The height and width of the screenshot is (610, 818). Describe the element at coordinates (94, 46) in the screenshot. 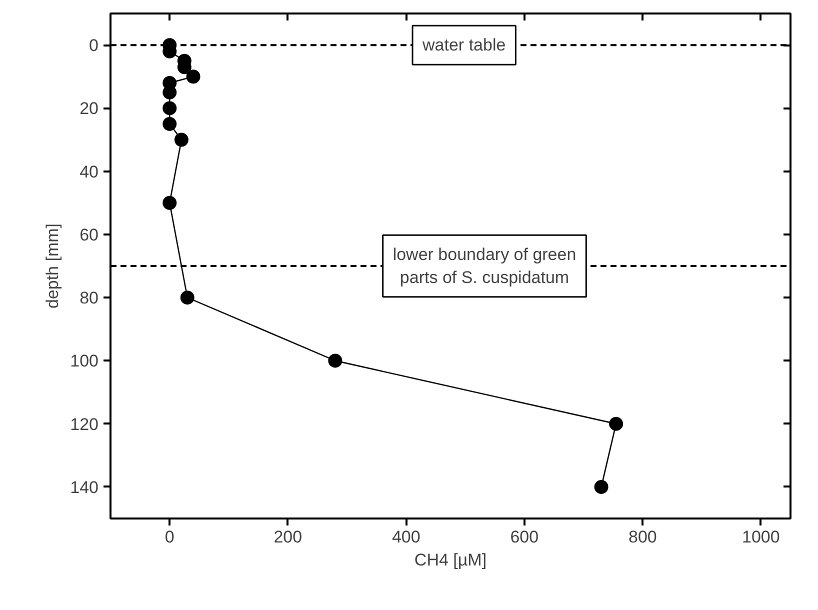

I see `y-tick-label: 0` at that location.